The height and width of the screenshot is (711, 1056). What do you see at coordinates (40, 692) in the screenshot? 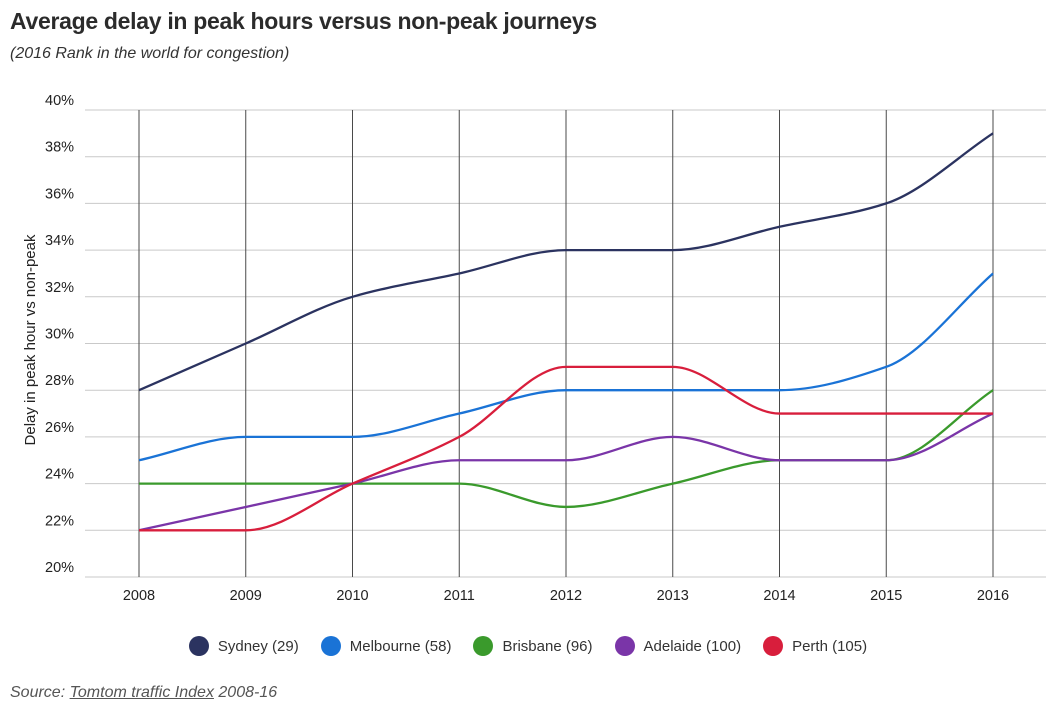
I see `source-prefix: Source:` at bounding box center [40, 692].